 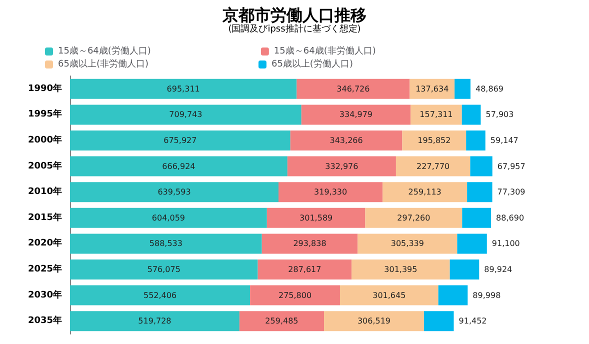 What do you see at coordinates (511, 192) in the screenshot?
I see `data-label: 77,309` at bounding box center [511, 192].